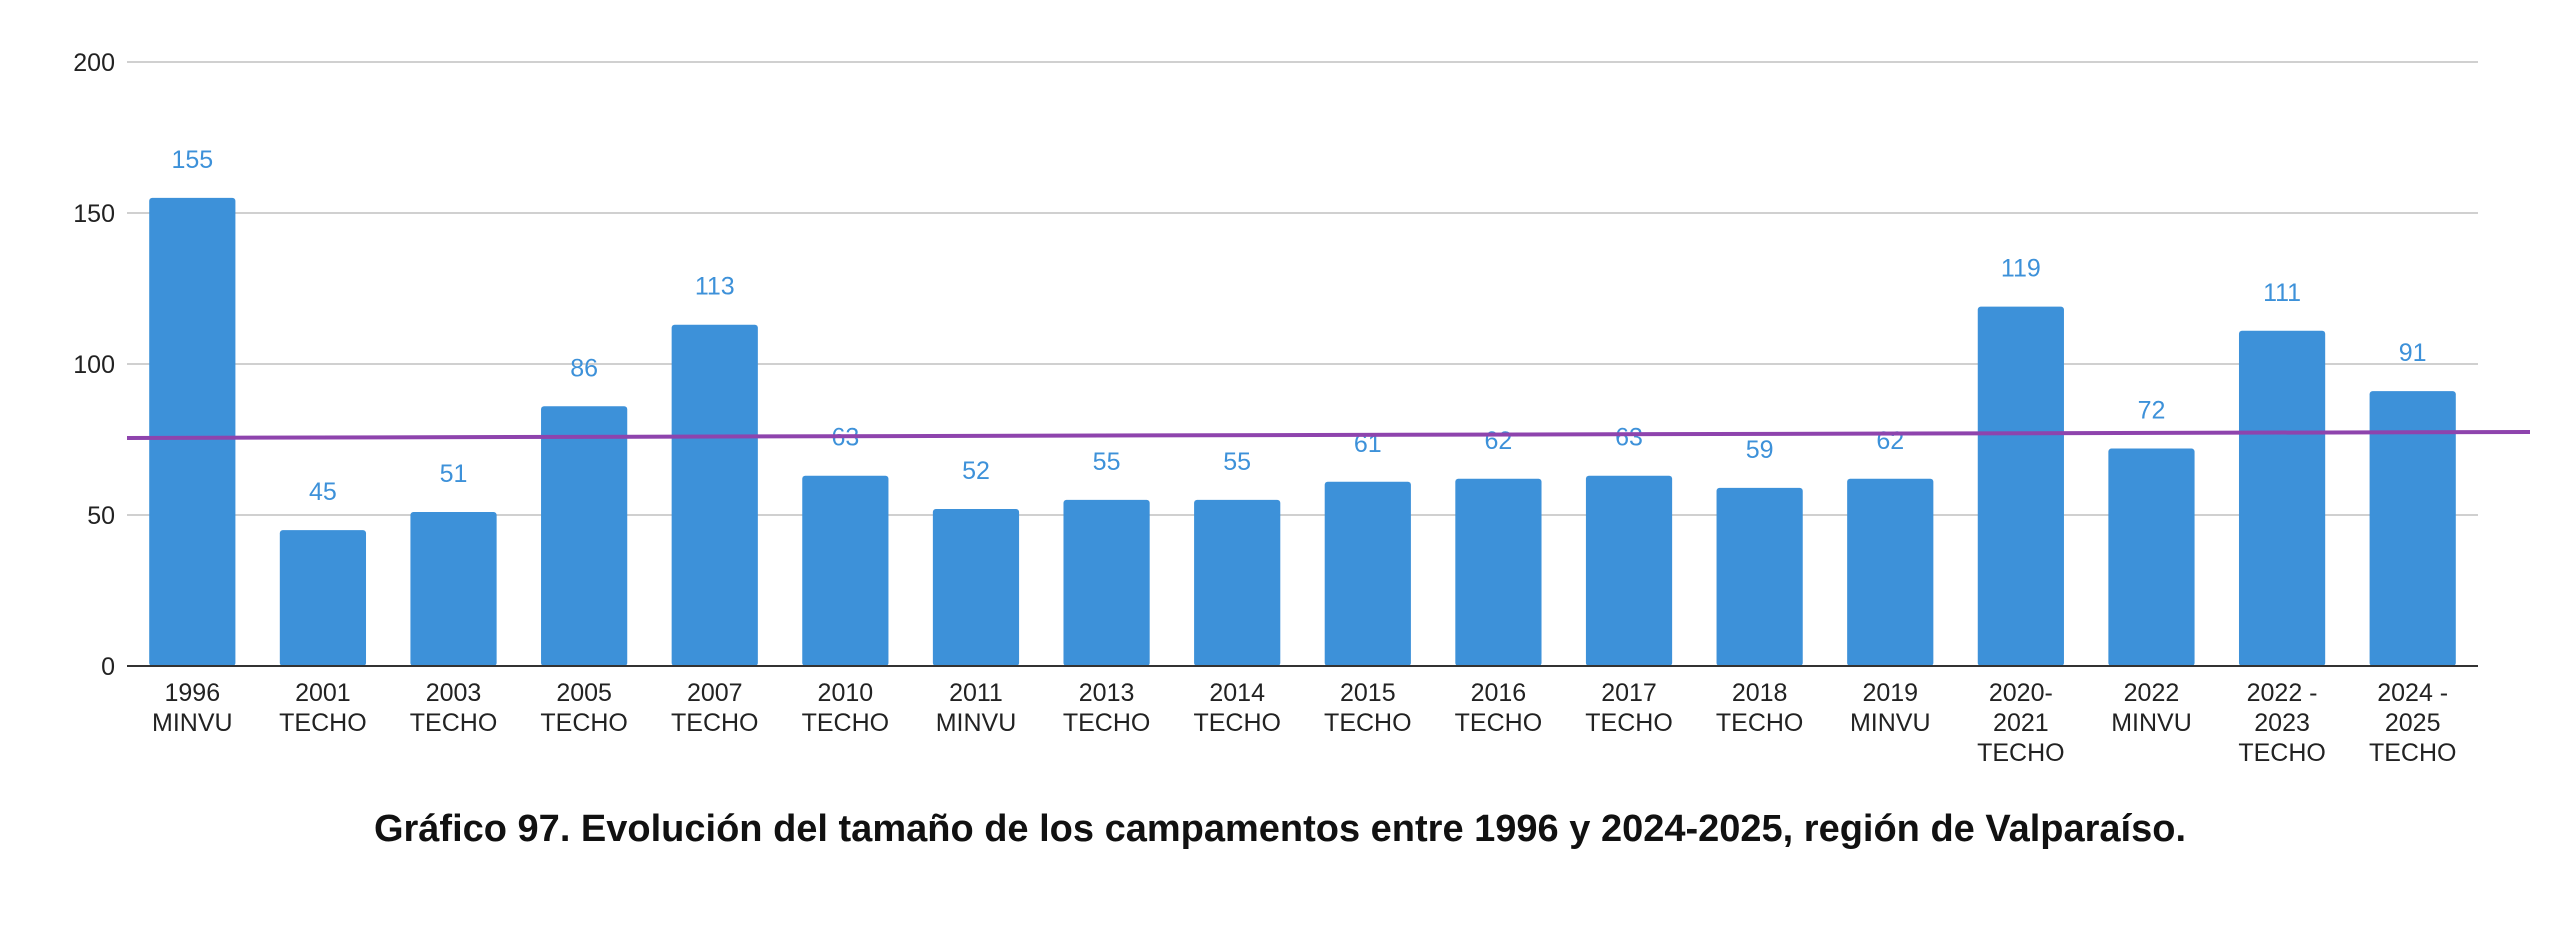  What do you see at coordinates (101, 516) in the screenshot?
I see `y-tick-label: 50` at bounding box center [101, 516].